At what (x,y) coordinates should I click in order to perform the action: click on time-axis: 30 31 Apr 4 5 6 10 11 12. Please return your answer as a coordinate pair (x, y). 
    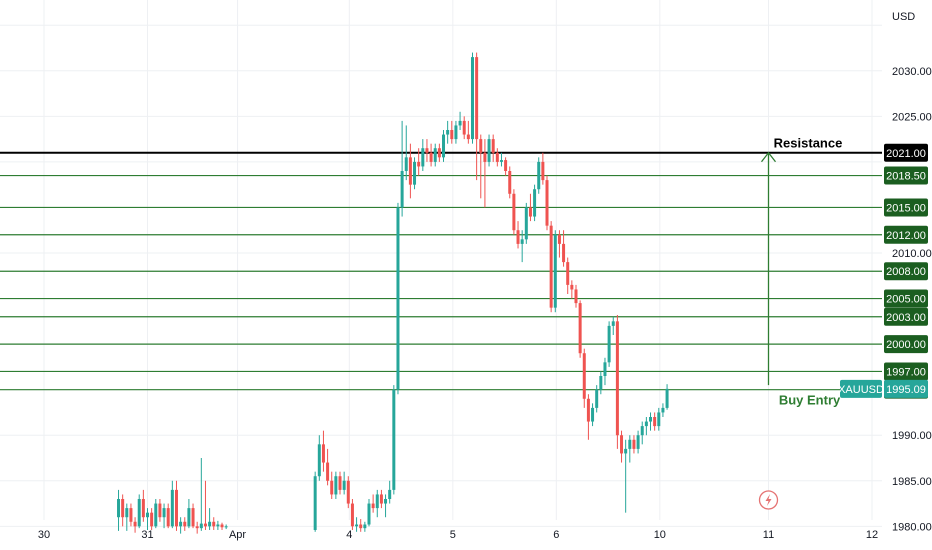
    Looking at the image, I should click on (458, 535).